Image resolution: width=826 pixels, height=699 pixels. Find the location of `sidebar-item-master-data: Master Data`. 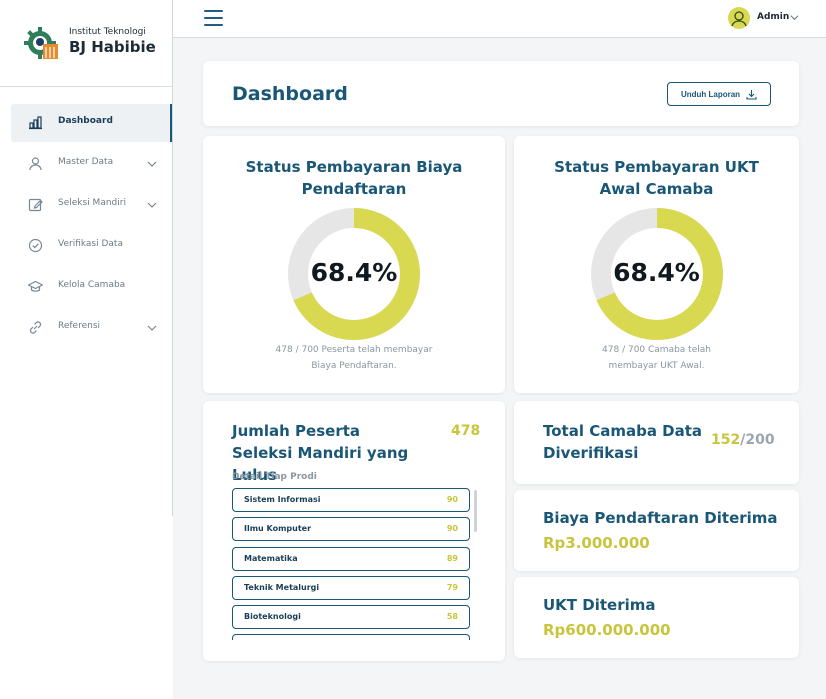

sidebar-item-master-data: Master Data is located at coordinates (92, 164).